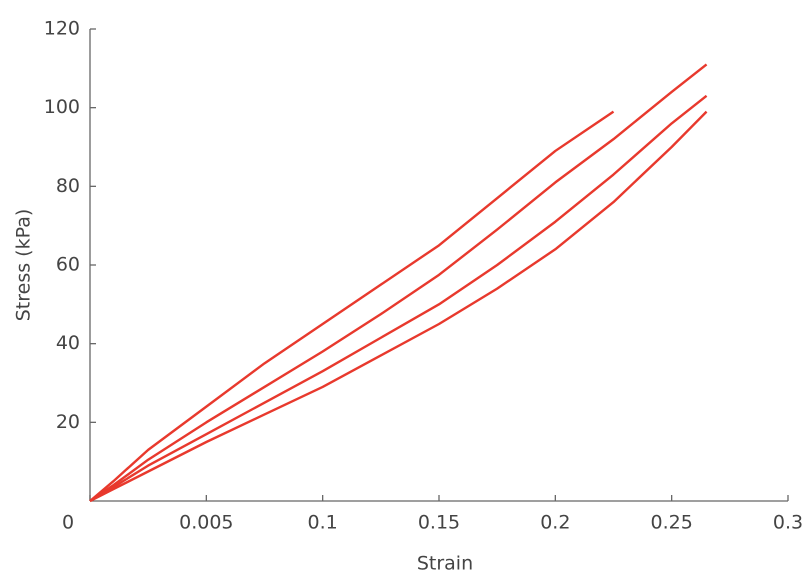 This screenshot has height=583, width=805. Describe the element at coordinates (68, 343) in the screenshot. I see `y-tick-label: 40` at that location.